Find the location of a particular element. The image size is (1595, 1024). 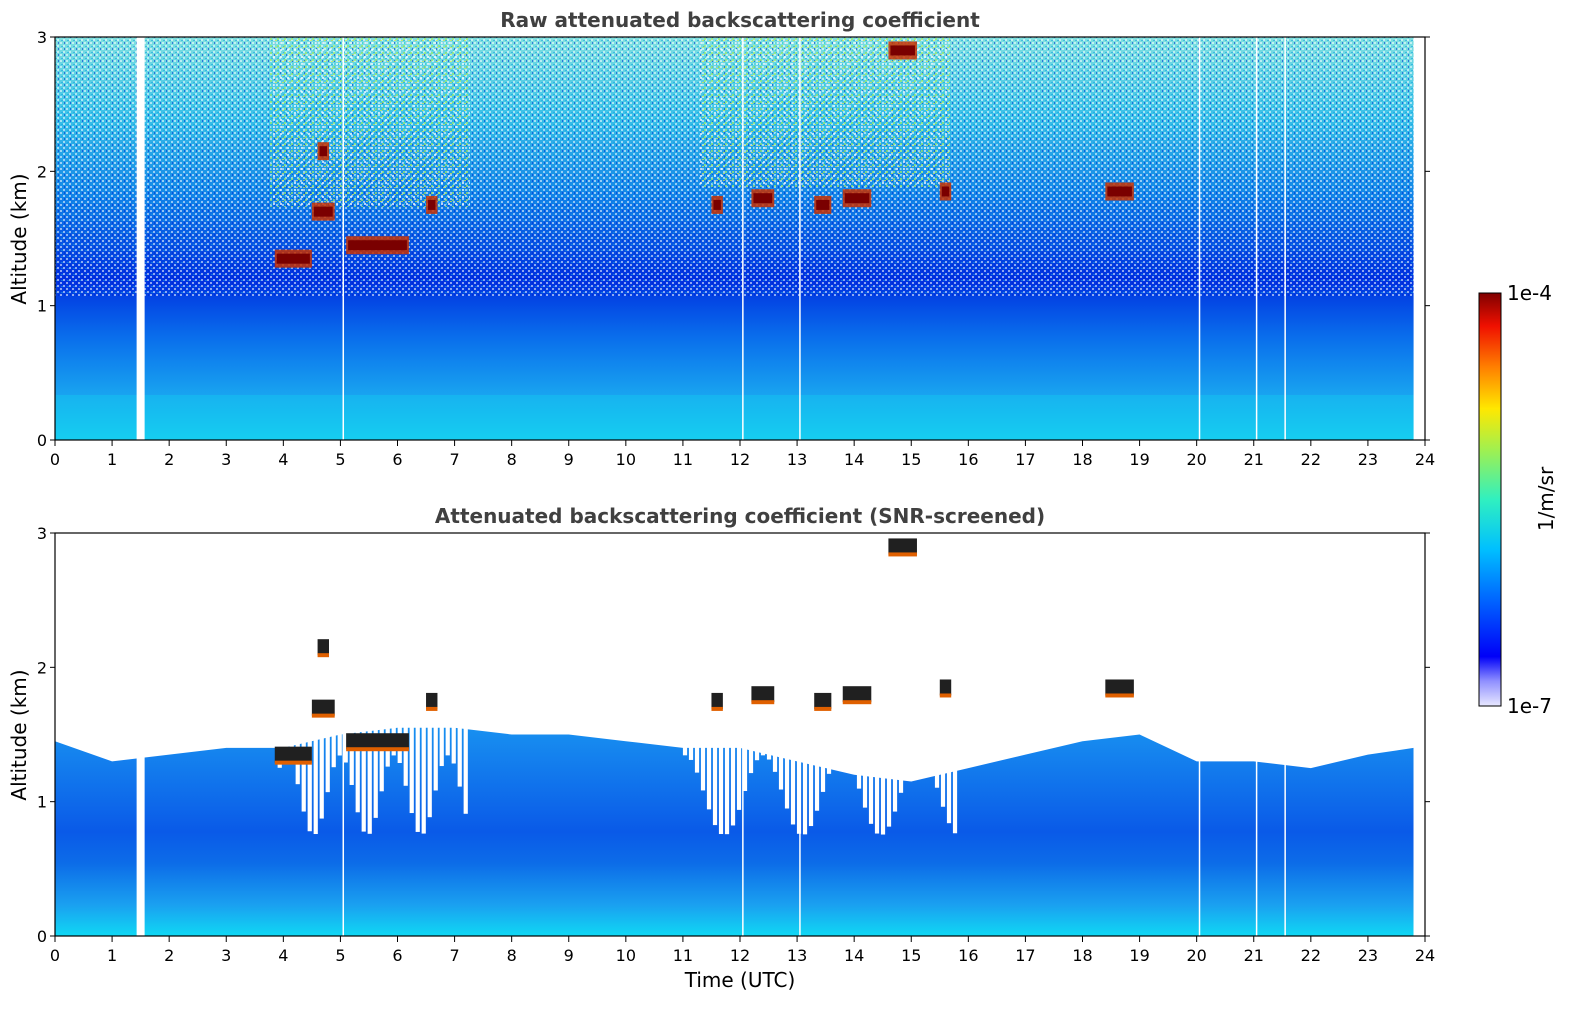

colorbar-gradient is located at coordinates (1490, 499).